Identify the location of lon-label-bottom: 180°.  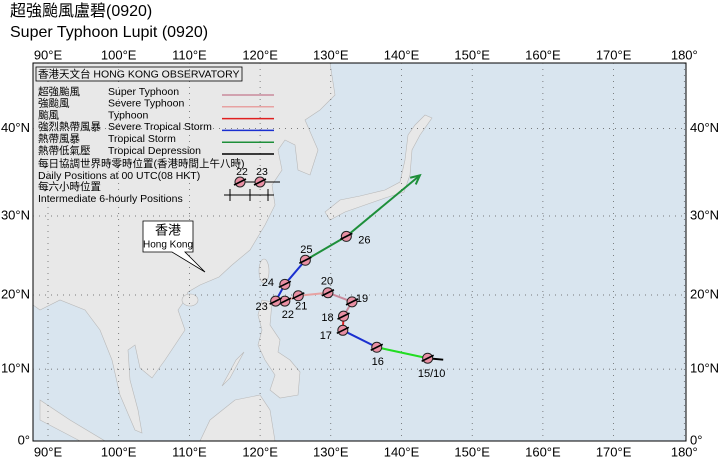
(684, 451).